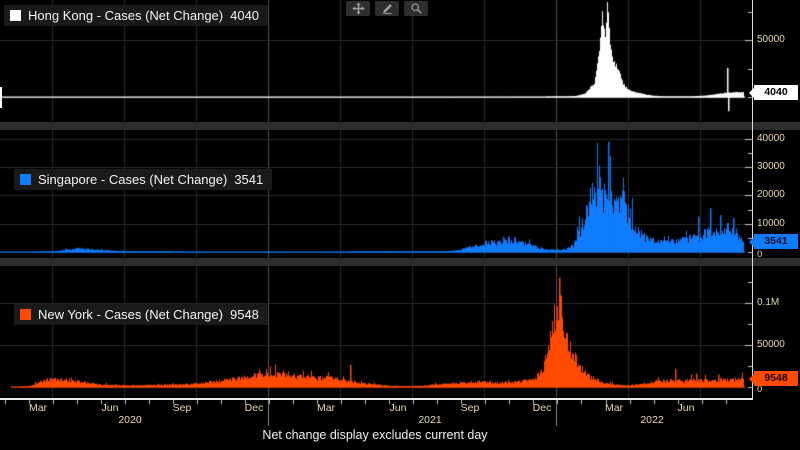  I want to click on magnifier-icon, so click(416, 8).